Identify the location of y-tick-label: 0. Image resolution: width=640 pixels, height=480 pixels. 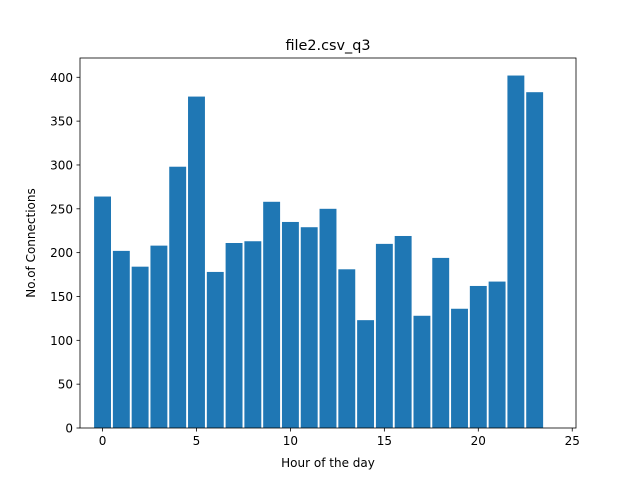
(69, 429).